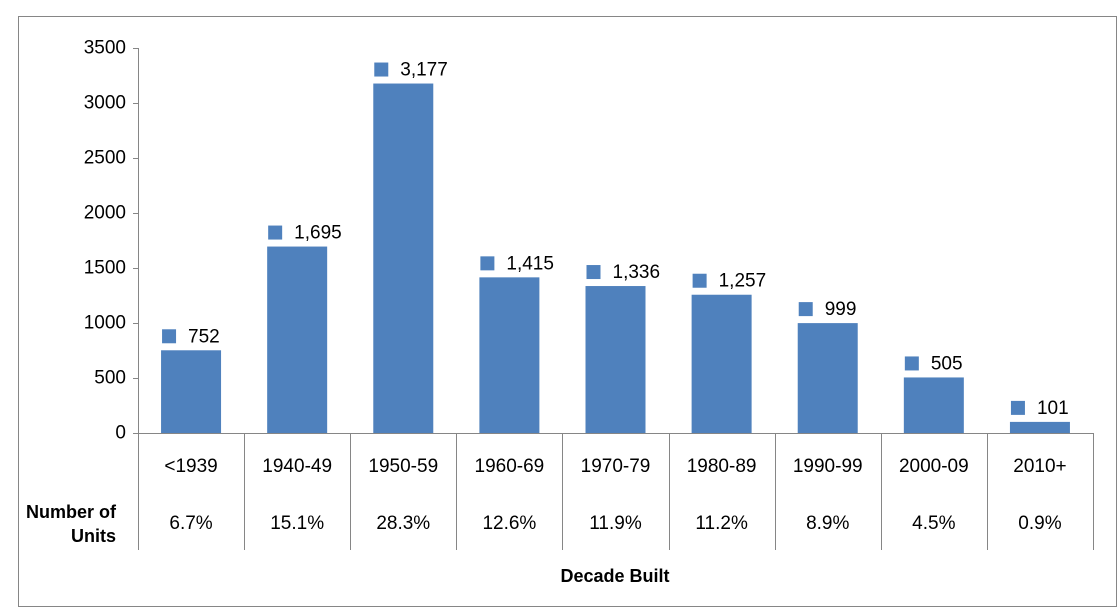 The height and width of the screenshot is (608, 1118). Describe the element at coordinates (105, 323) in the screenshot. I see `y-tick-label: 1000` at that location.